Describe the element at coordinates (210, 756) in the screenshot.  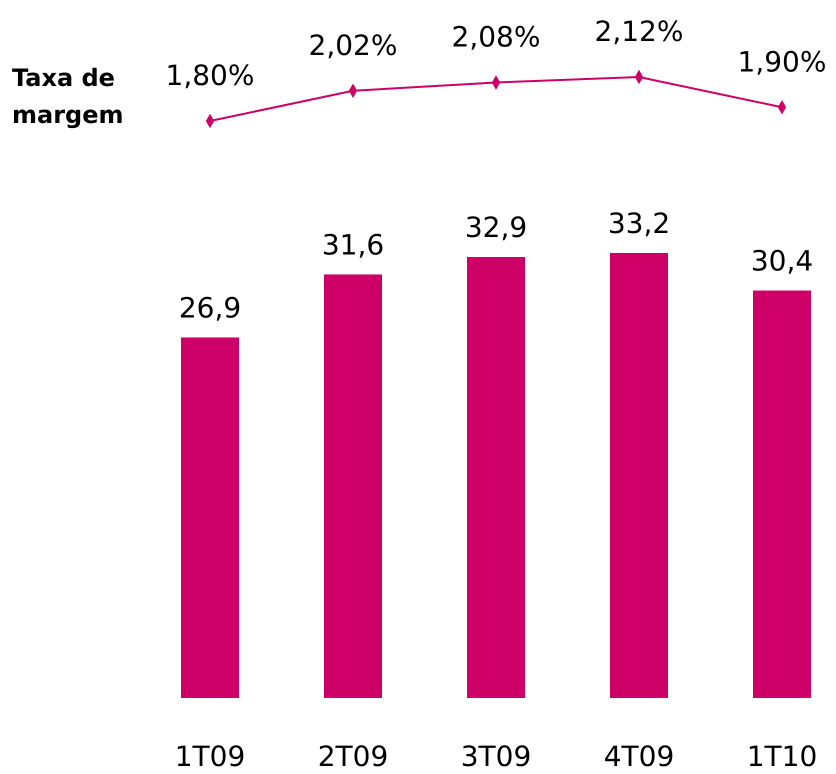
I see `x-tick-label: 1T09` at that location.